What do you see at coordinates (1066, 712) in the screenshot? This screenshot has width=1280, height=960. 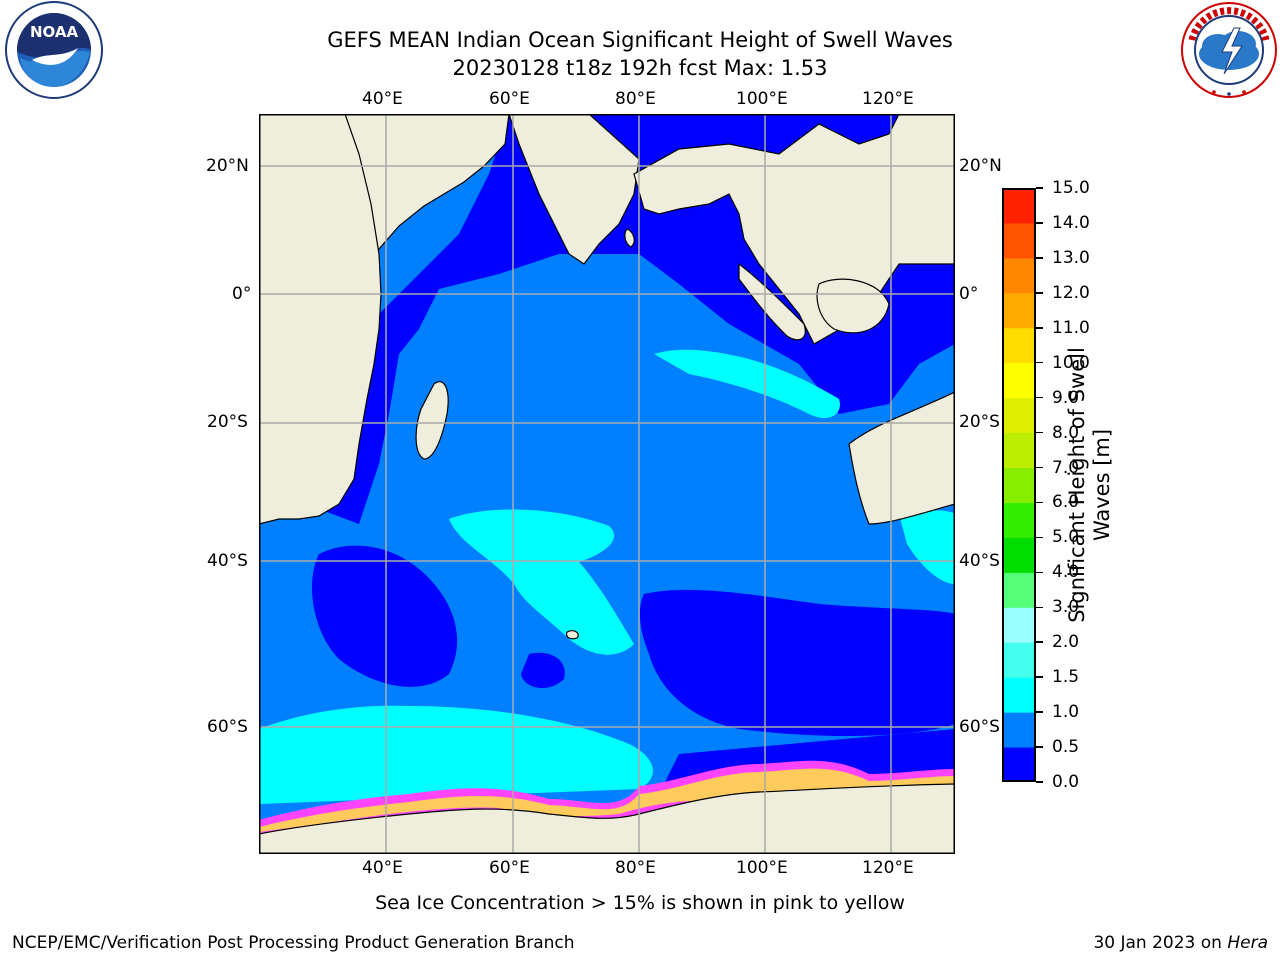 I see `colorbar-tick-label: 1.0` at bounding box center [1066, 712].